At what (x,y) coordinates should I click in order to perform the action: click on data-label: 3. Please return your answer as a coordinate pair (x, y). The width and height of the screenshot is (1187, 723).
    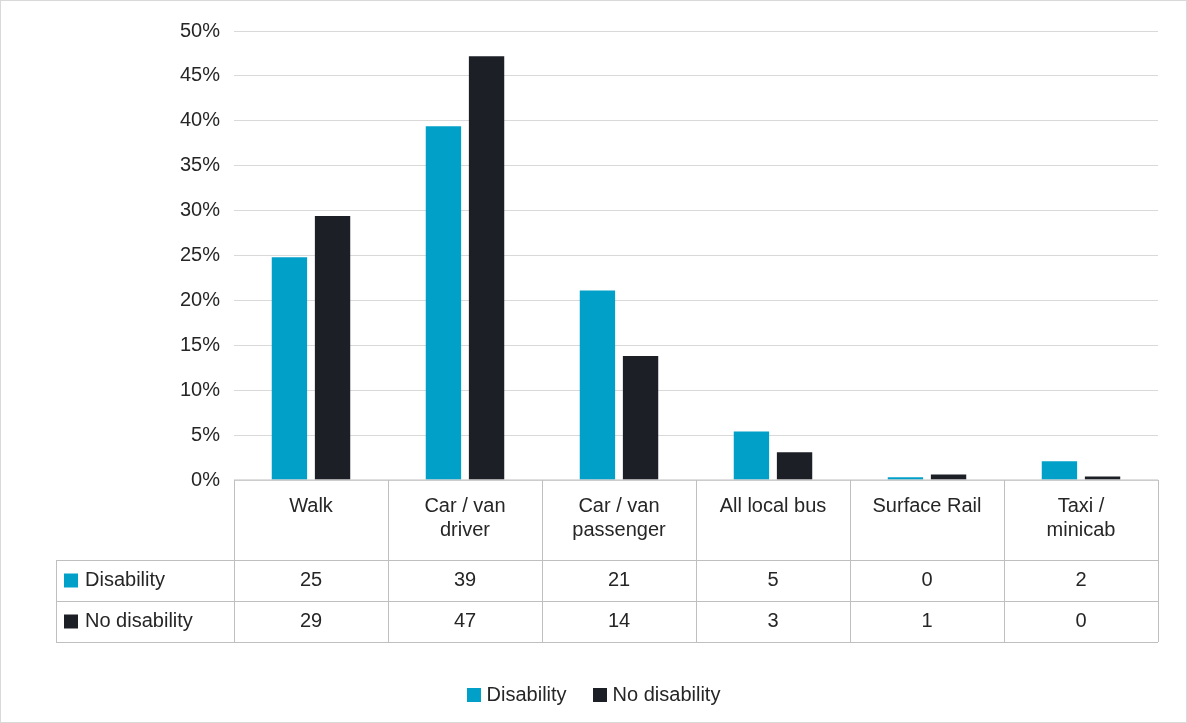
    Looking at the image, I should click on (773, 620).